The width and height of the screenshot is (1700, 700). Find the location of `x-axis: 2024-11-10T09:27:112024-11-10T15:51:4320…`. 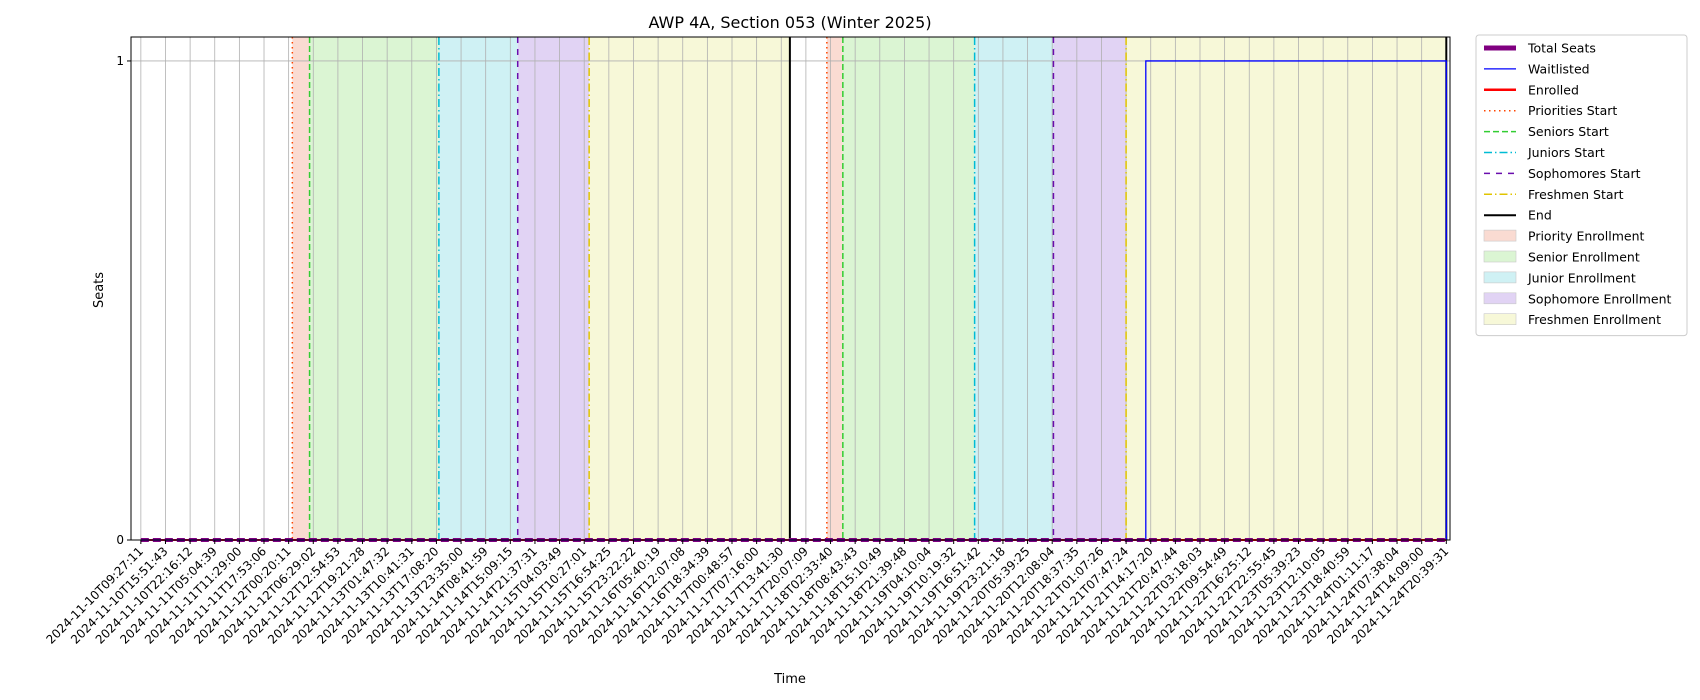

x-axis: 2024-11-10T09:27:112024-11-10T15:51:4320… is located at coordinates (747, 593).